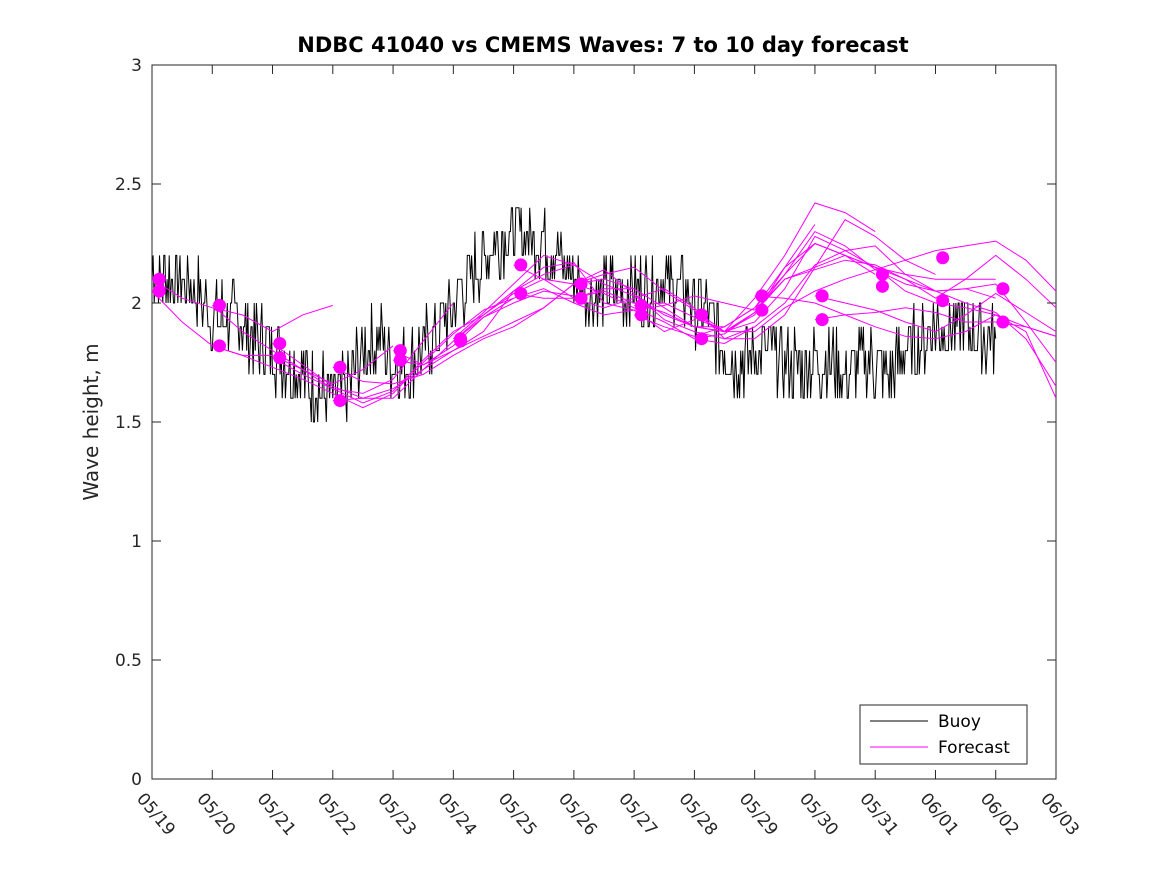 This screenshot has height=875, width=1167. I want to click on y-tick-label: 0, so click(136, 780).